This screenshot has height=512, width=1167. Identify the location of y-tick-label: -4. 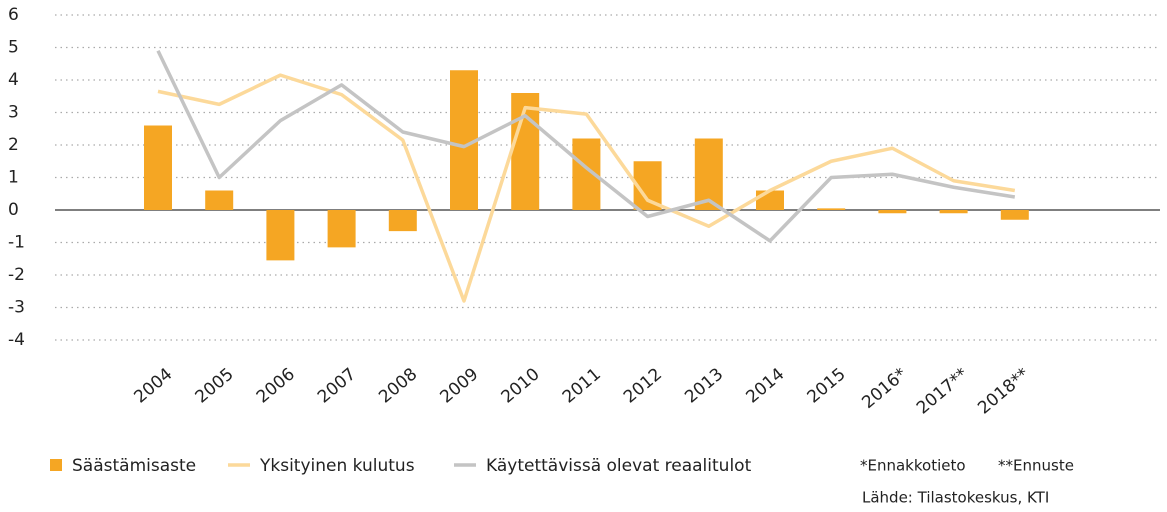
(16, 340).